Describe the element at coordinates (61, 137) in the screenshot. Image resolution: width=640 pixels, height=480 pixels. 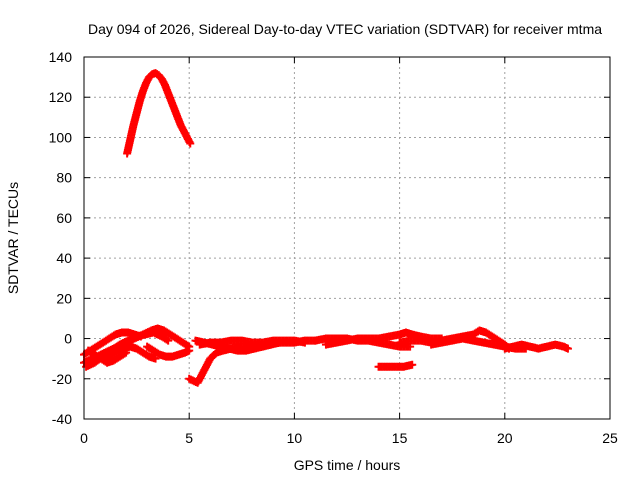
I see `y-tick-label: 100` at that location.